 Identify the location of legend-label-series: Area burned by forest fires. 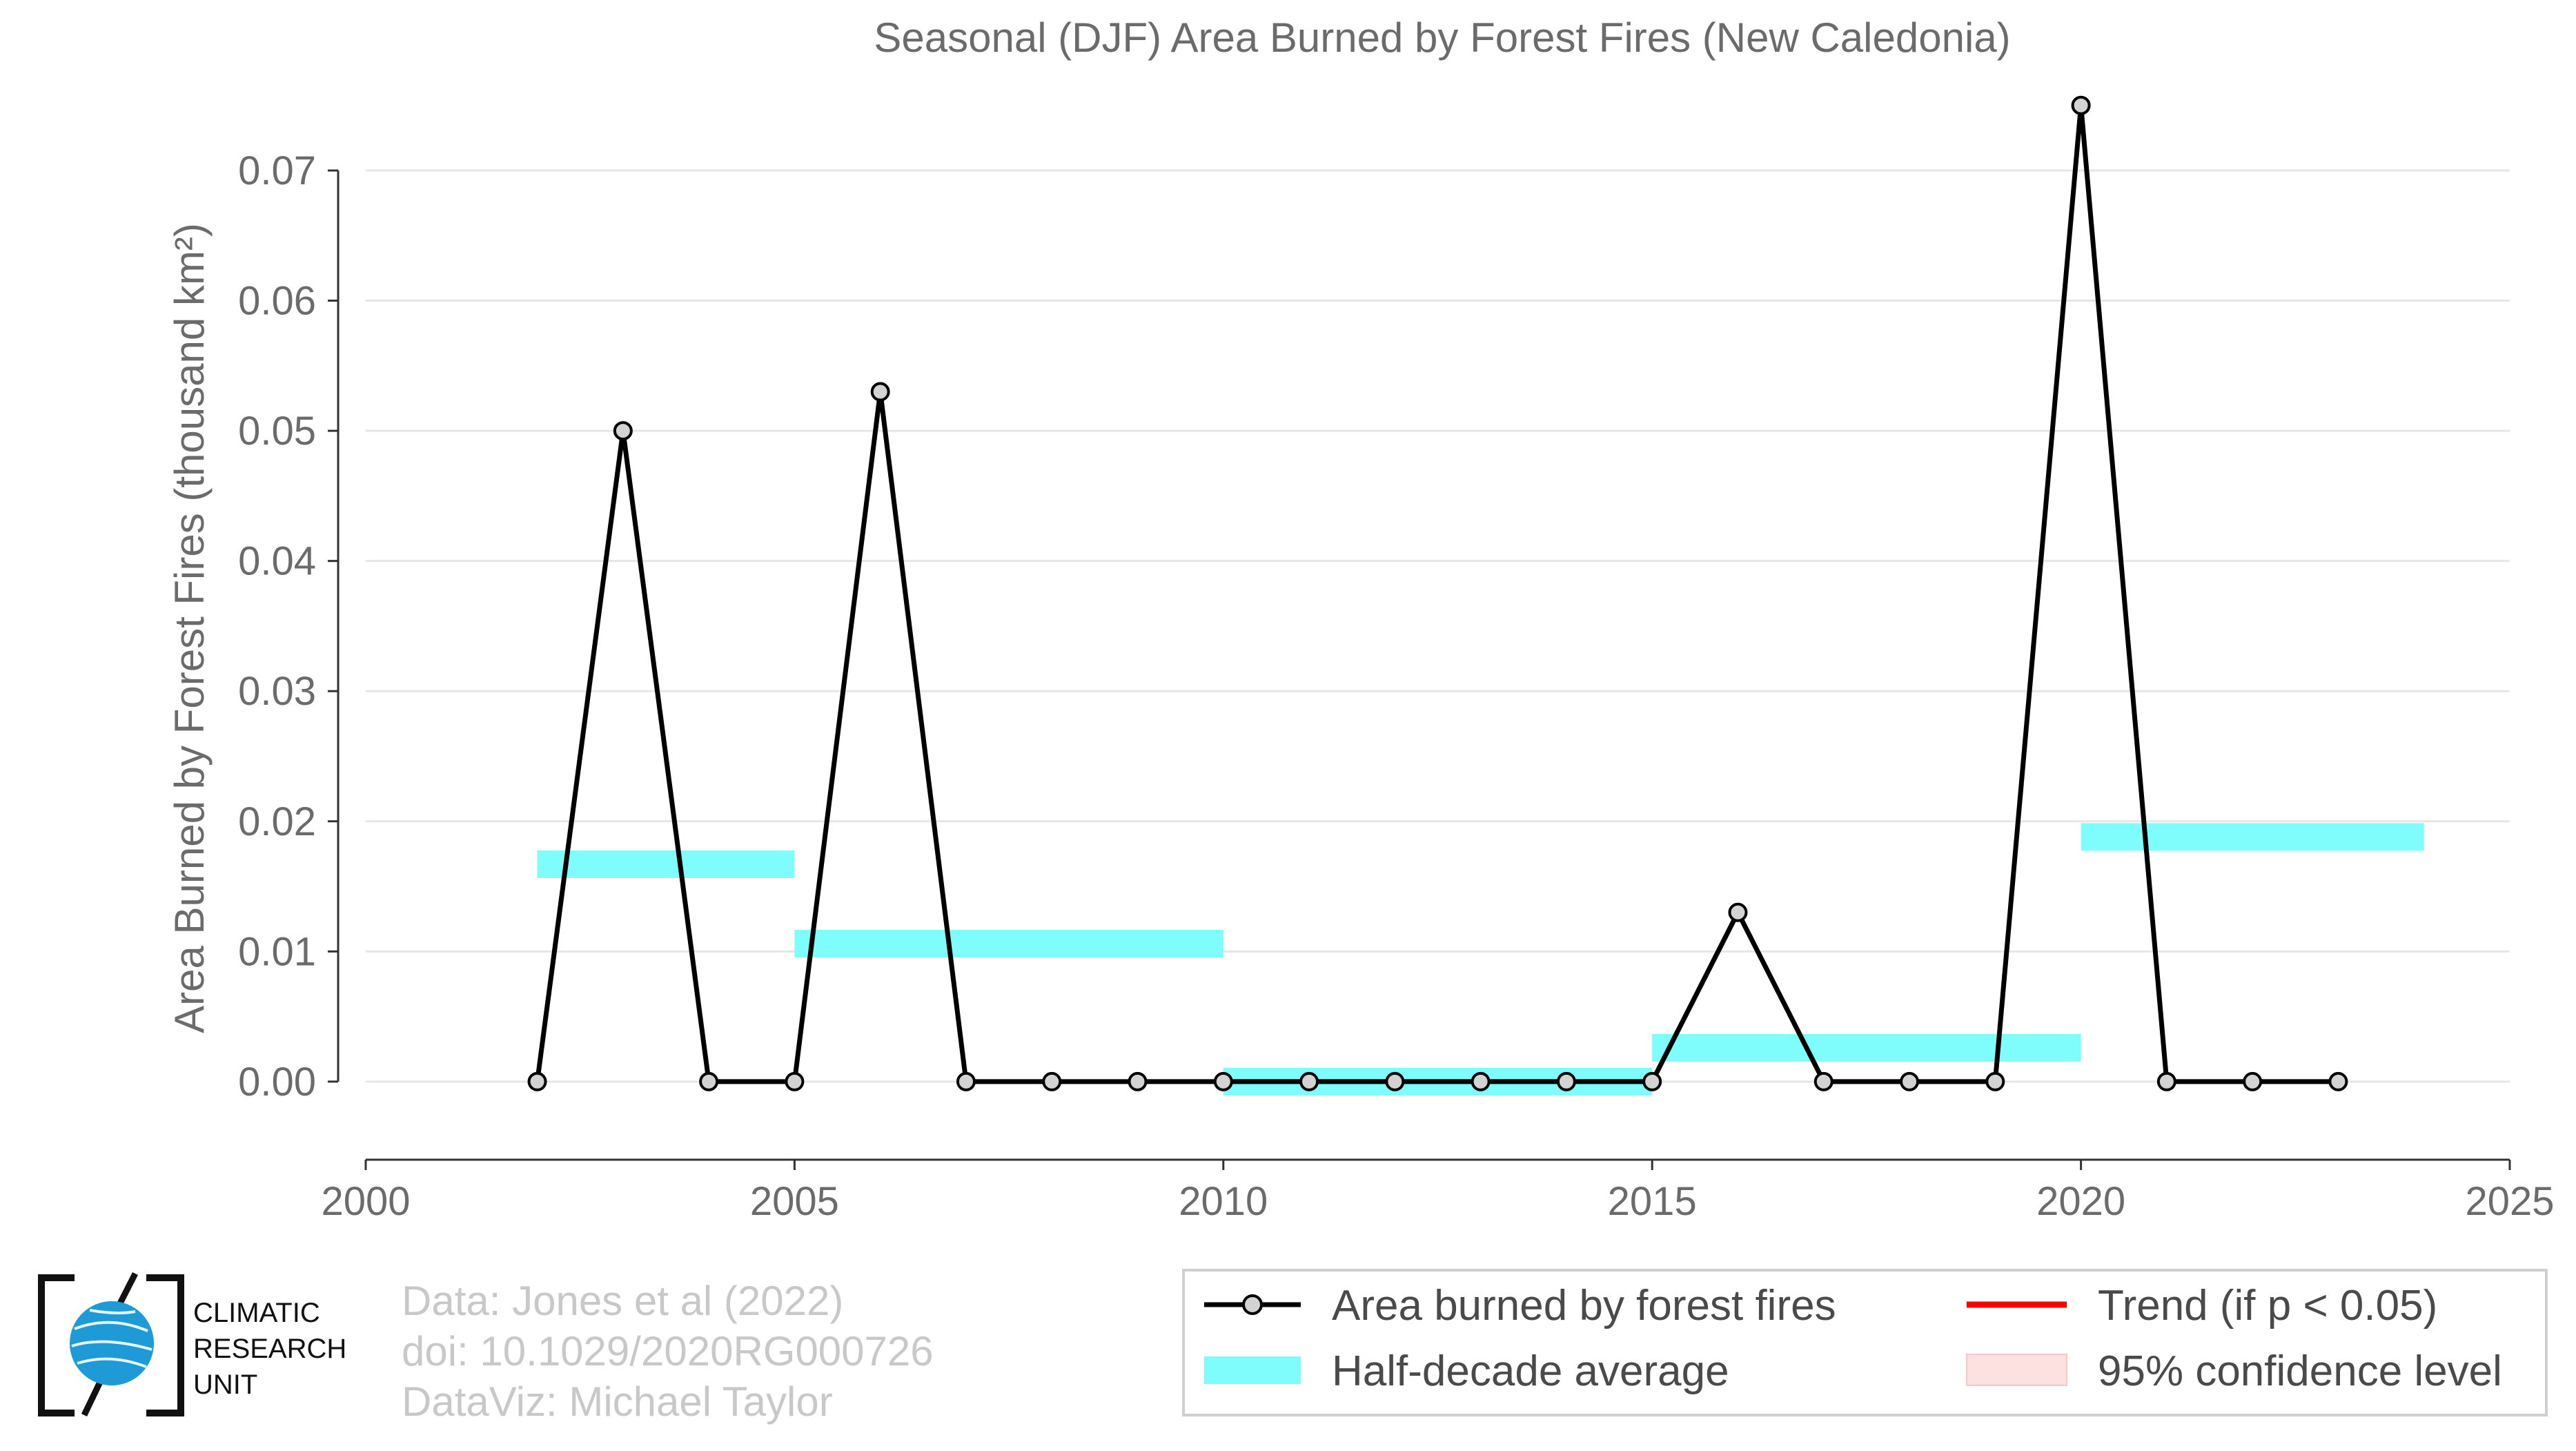
(1584, 1306).